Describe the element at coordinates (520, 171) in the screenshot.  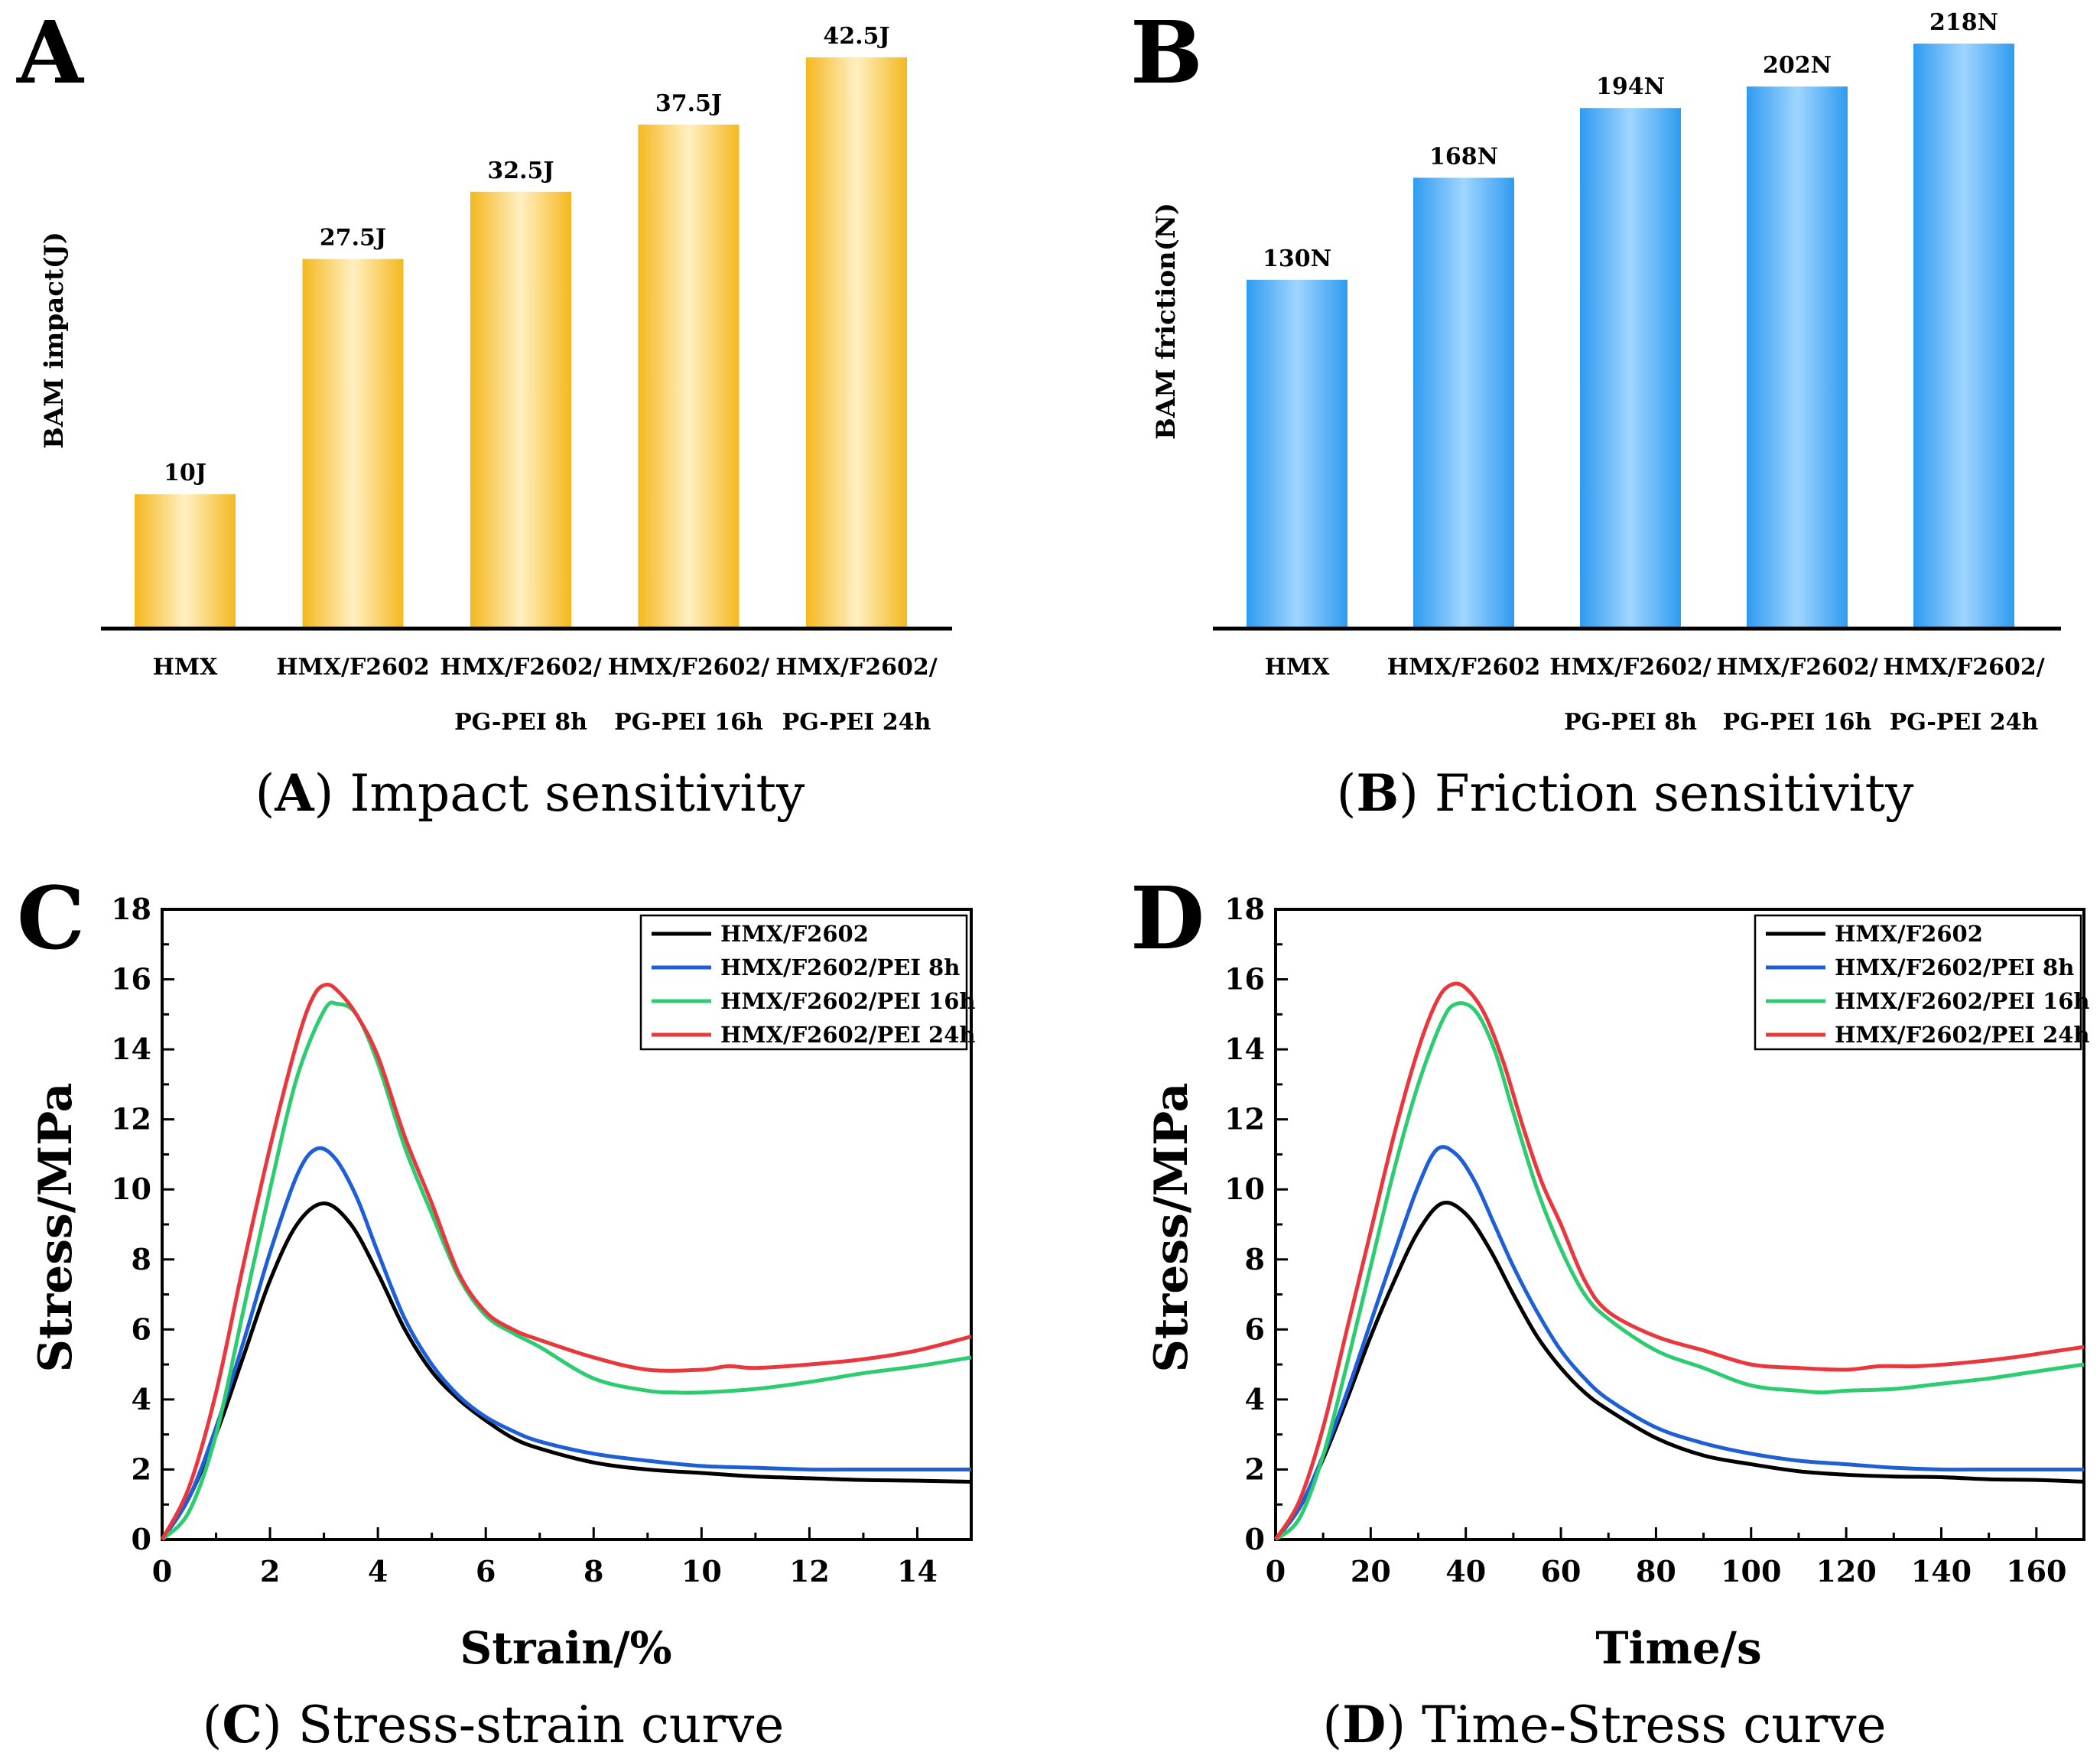
I see `impact-value-label-3: 32.5J` at that location.